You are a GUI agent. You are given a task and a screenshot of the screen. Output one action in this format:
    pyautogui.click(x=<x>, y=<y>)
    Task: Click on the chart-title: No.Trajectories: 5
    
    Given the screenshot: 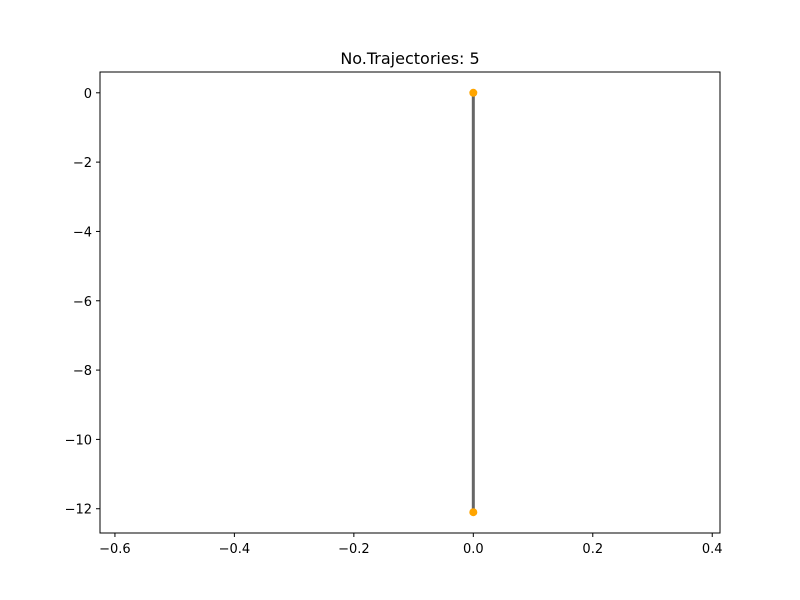 What is the action you would take?
    pyautogui.click(x=409, y=58)
    